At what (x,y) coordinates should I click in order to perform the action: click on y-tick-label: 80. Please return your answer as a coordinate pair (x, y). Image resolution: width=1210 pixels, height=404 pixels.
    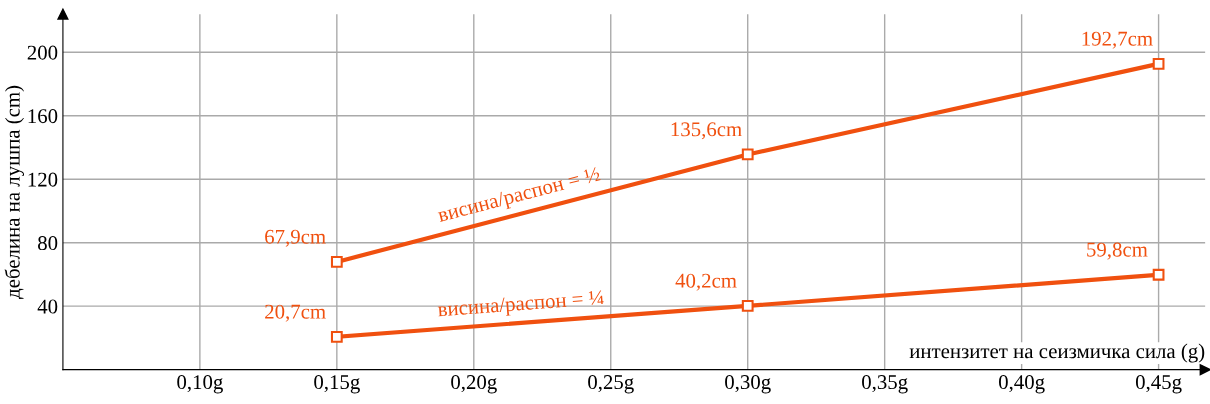
    Looking at the image, I should click on (48, 243).